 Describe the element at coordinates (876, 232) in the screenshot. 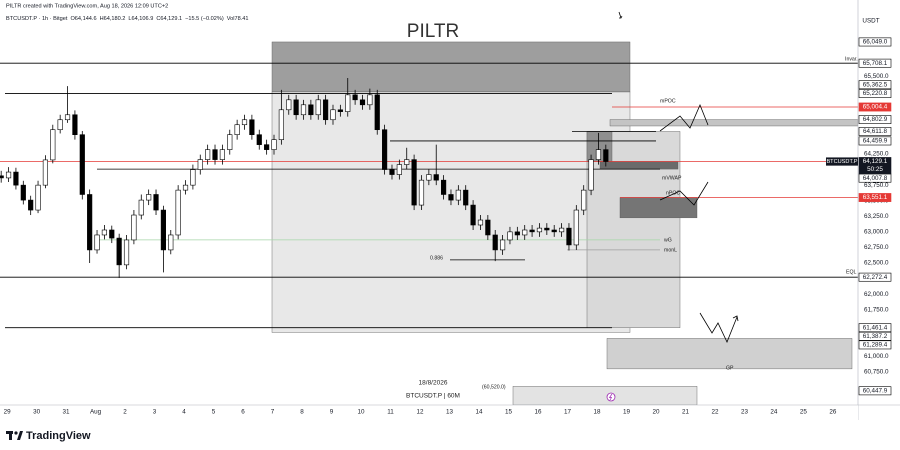

I see `y-tick-label: 63,000.0` at that location.